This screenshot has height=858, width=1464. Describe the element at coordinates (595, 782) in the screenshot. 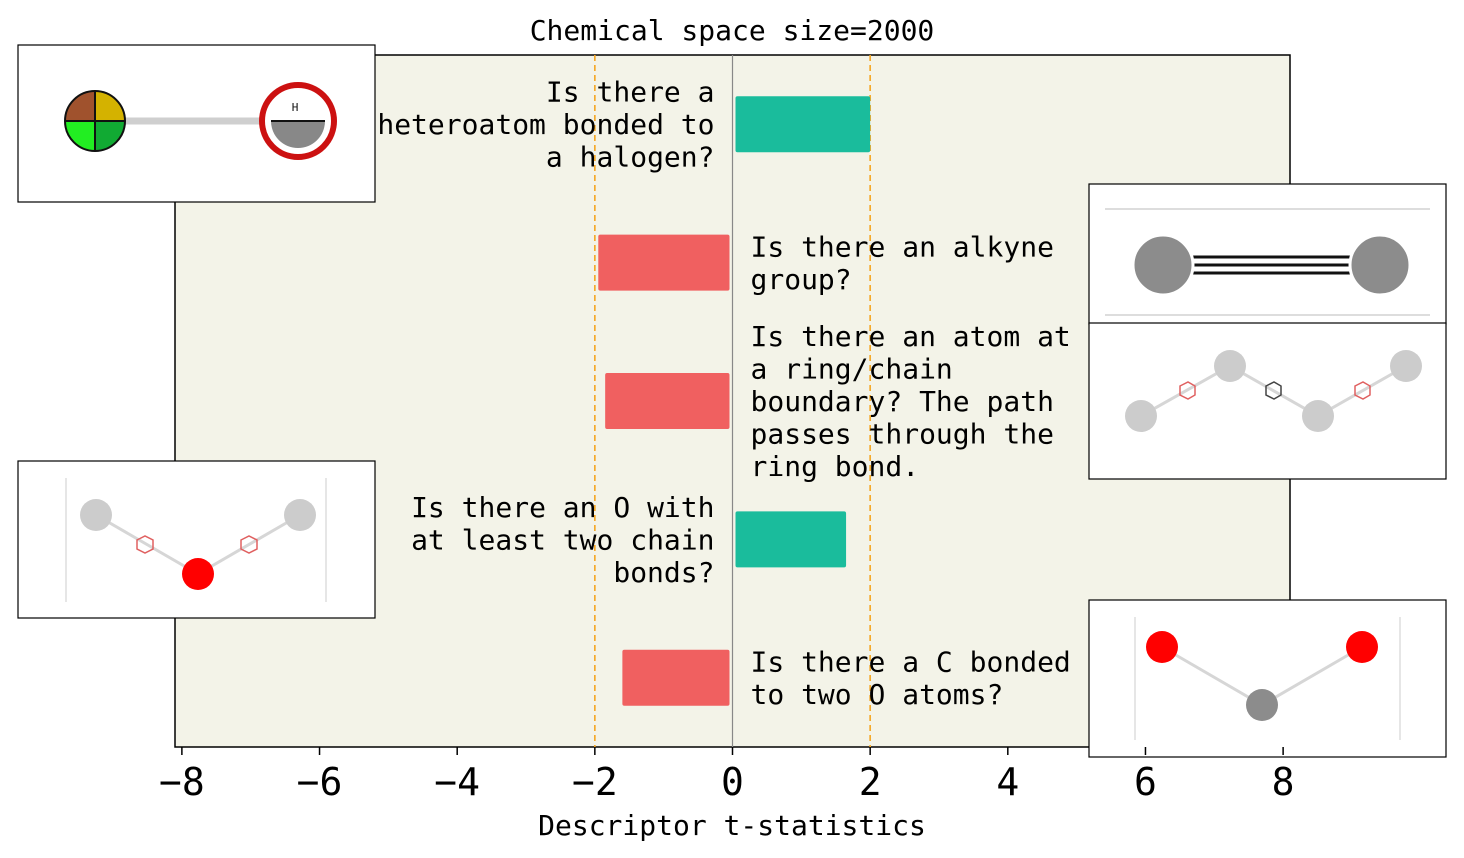

I see `x-tick-label: −2` at that location.